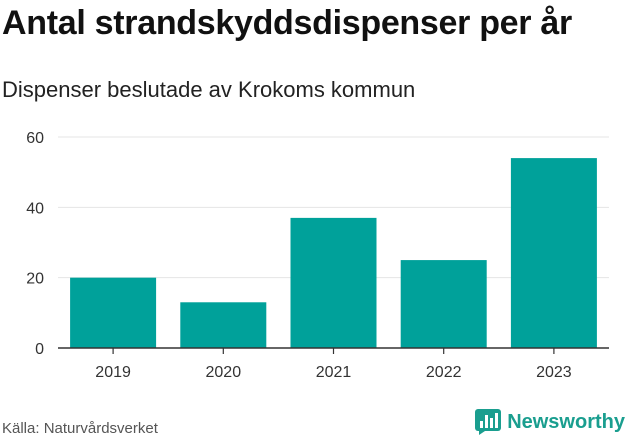 The height and width of the screenshot is (439, 631). What do you see at coordinates (444, 372) in the screenshot?
I see `x-tick-label-2022: 2022` at bounding box center [444, 372].